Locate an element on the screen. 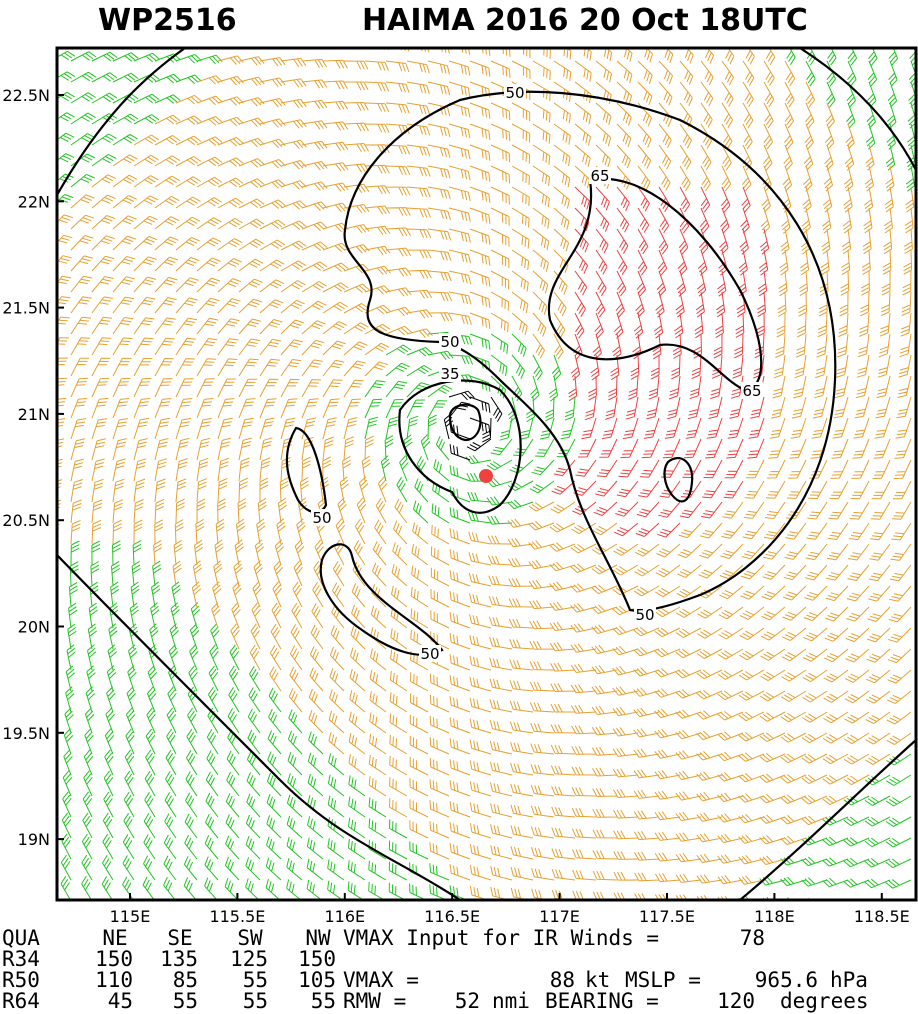 The image size is (918, 1014). table-header: QUA is located at coordinates (21, 938).